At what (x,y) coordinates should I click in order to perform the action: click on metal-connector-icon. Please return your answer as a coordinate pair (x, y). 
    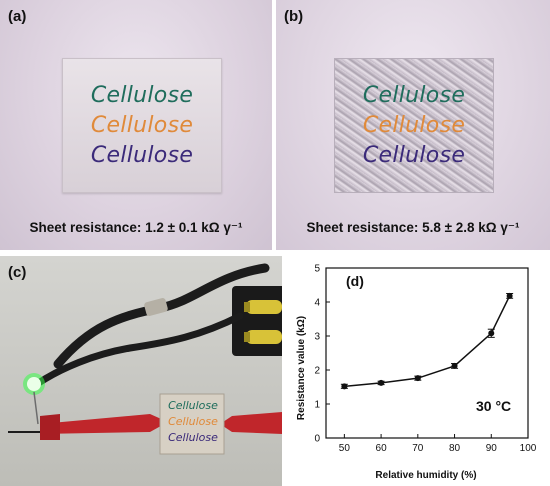
    Looking at the image, I should click on (156, 307).